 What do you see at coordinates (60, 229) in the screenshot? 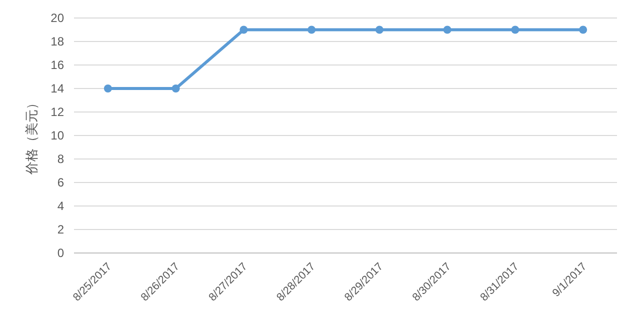
I see `y-tick-label: 2` at bounding box center [60, 229].